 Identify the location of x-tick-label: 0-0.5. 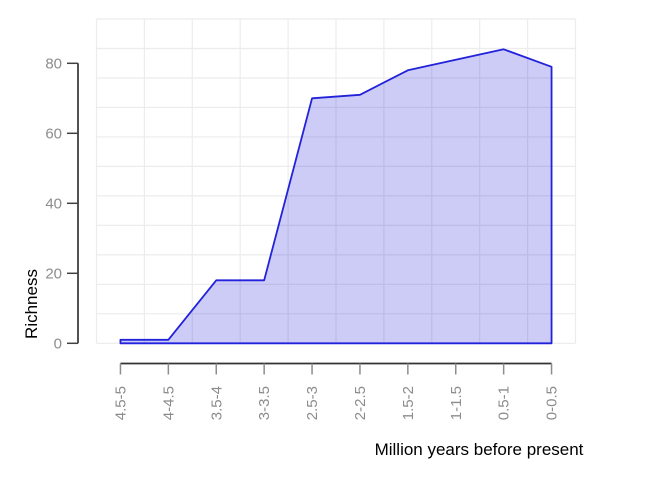
(552, 403).